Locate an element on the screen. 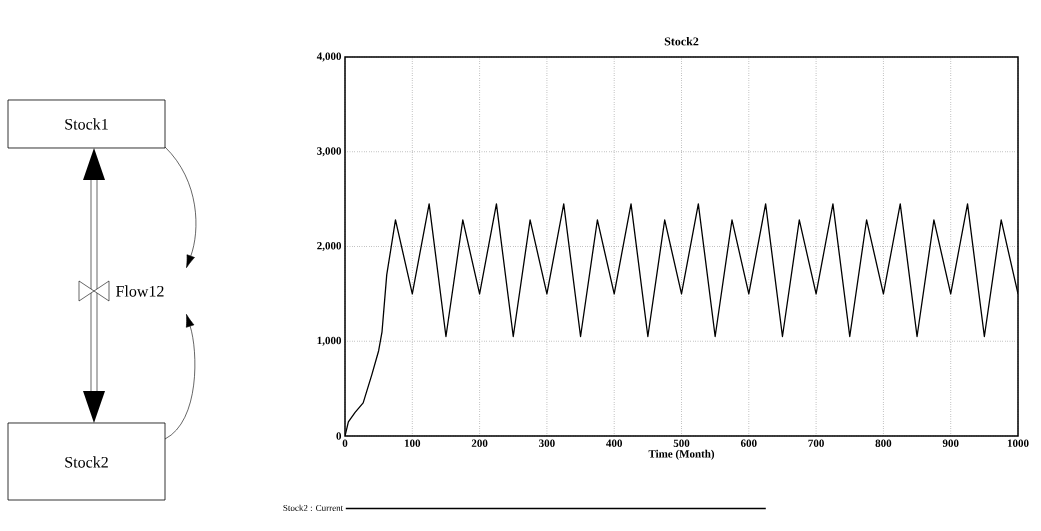 Image resolution: width=1041 pixels, height=531 pixels. x-tick-label: 500 is located at coordinates (681, 443).